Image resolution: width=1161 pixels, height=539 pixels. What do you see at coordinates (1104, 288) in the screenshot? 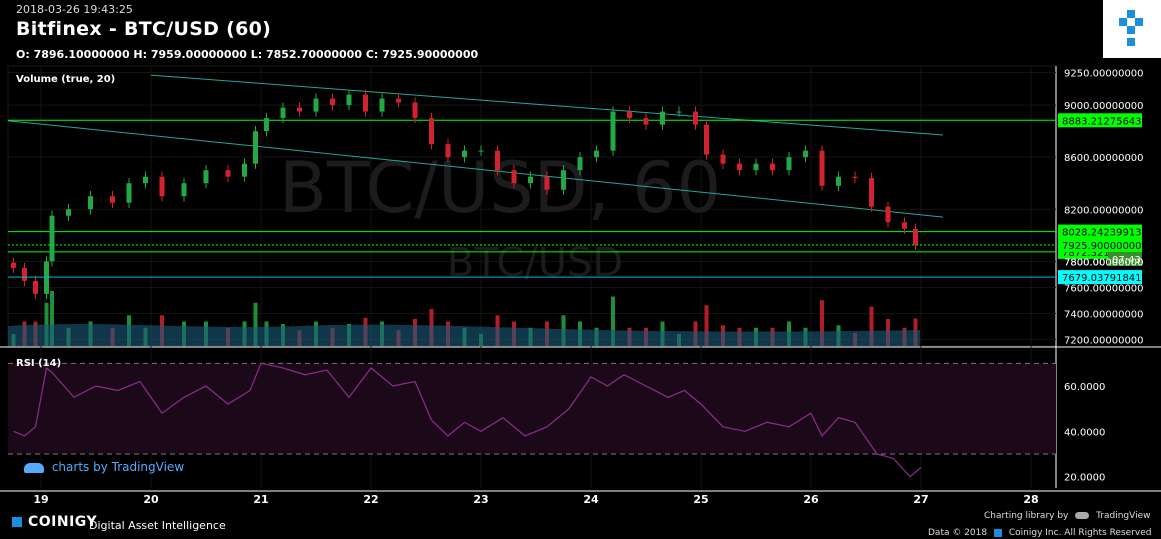
I see `y-tick-label: 7600.00000000` at bounding box center [1104, 288].